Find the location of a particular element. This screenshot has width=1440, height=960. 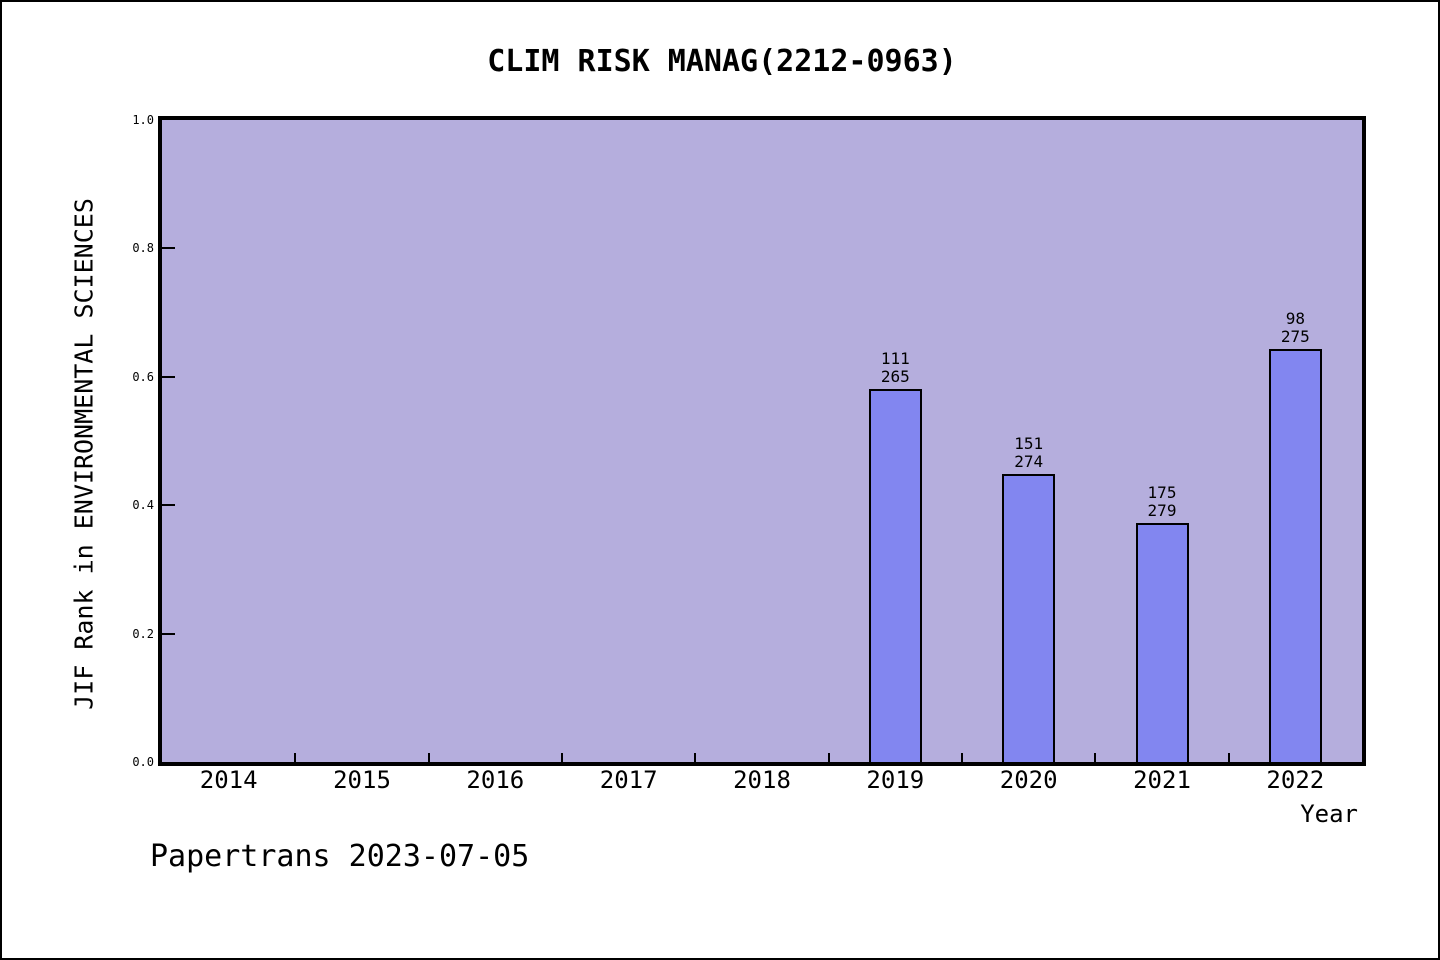

chart-title: CLIM RISK MANAG(2212-0963) is located at coordinates (722, 61).